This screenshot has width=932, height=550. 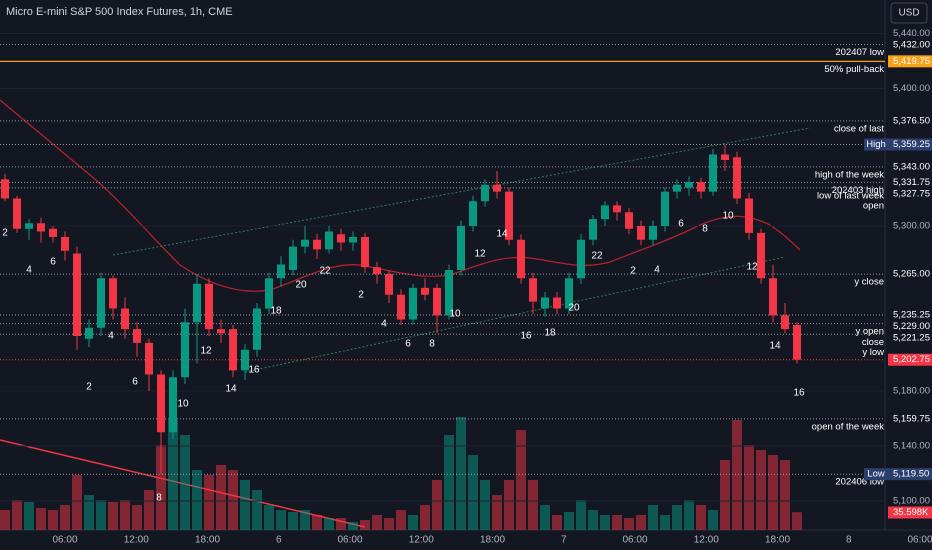 What do you see at coordinates (911, 45) in the screenshot?
I see `level-label: 5,432.00` at bounding box center [911, 45].